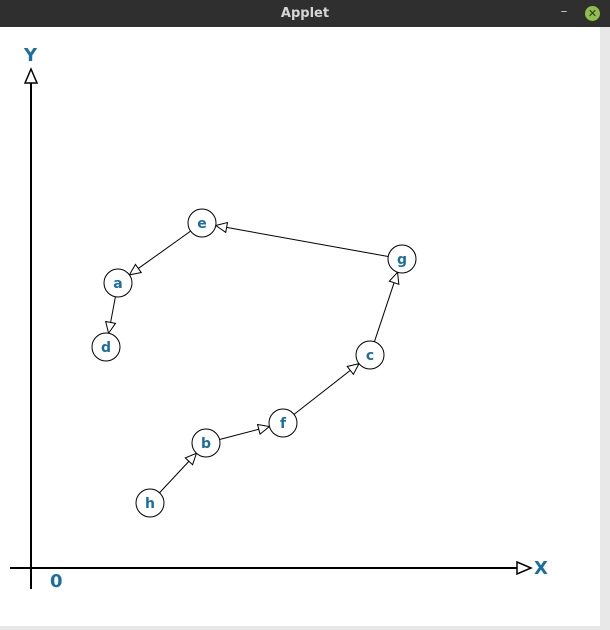 The image size is (610, 630). I want to click on edge-arrowhead-g-e, so click(221, 227).